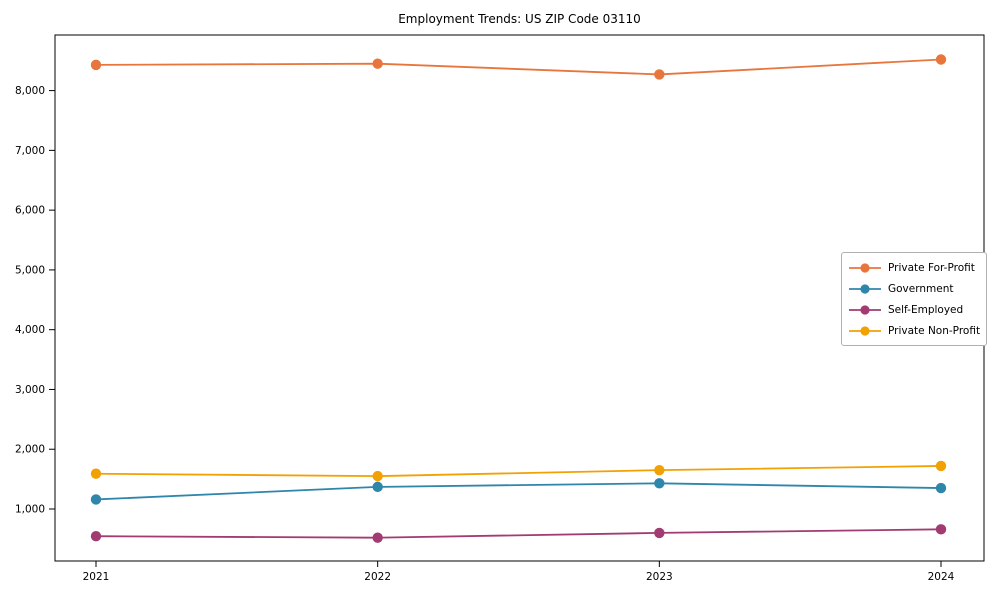 Image resolution: width=1000 pixels, height=600 pixels. Describe the element at coordinates (30, 151) in the screenshot. I see `y-tick-label: 7,000` at that location.